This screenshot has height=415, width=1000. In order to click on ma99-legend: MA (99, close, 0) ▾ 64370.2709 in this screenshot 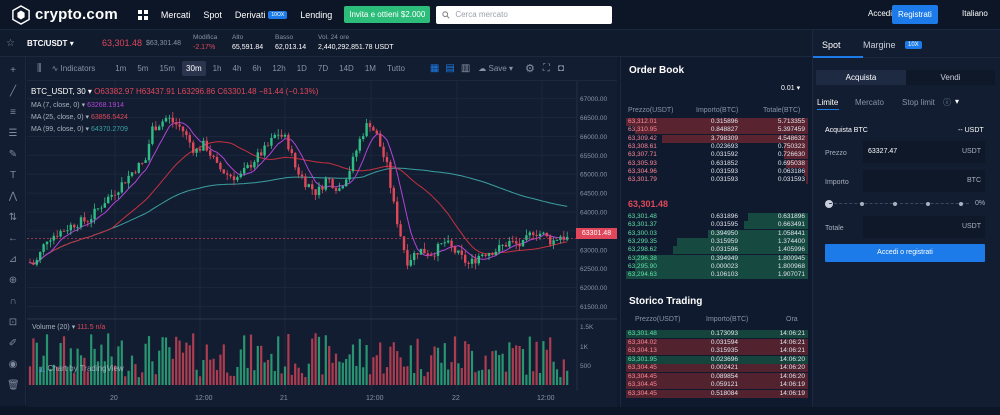, I will do `click(79, 129)`.